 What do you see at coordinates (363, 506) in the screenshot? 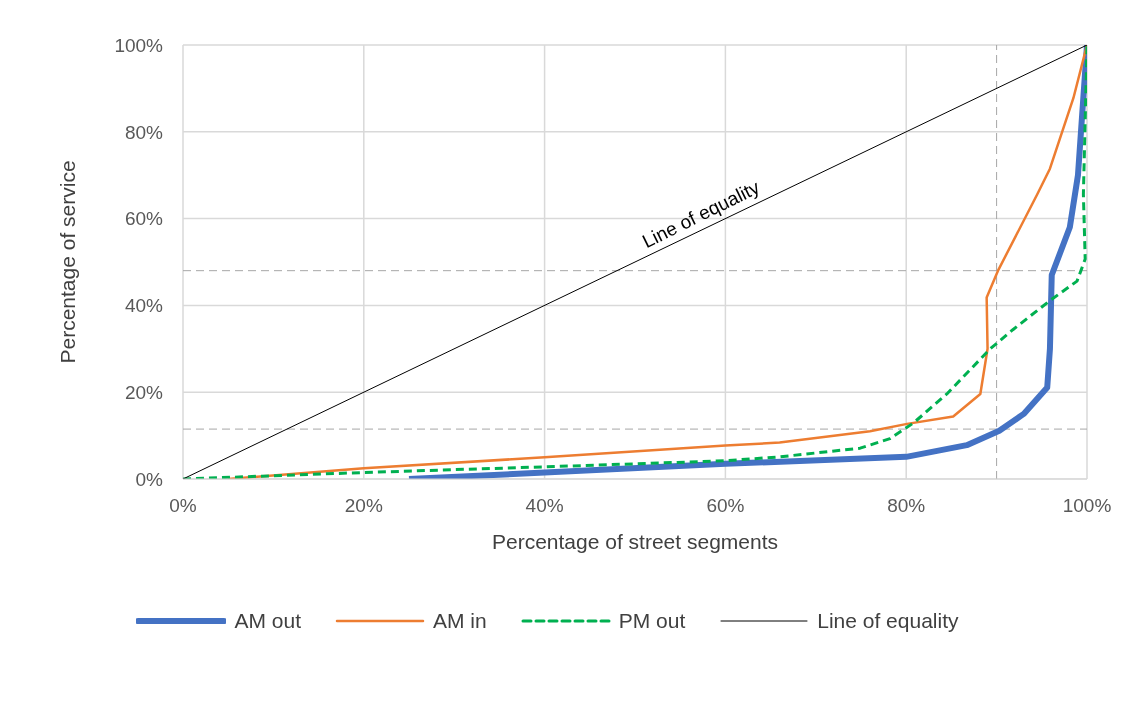
I see `x-tick-label: 20%` at bounding box center [363, 506].